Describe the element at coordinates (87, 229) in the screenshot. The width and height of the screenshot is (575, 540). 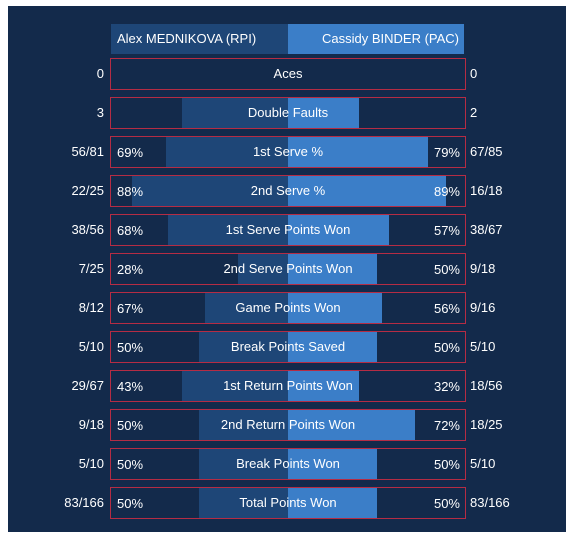
I see `left-player-stat-value: 38/56` at that location.